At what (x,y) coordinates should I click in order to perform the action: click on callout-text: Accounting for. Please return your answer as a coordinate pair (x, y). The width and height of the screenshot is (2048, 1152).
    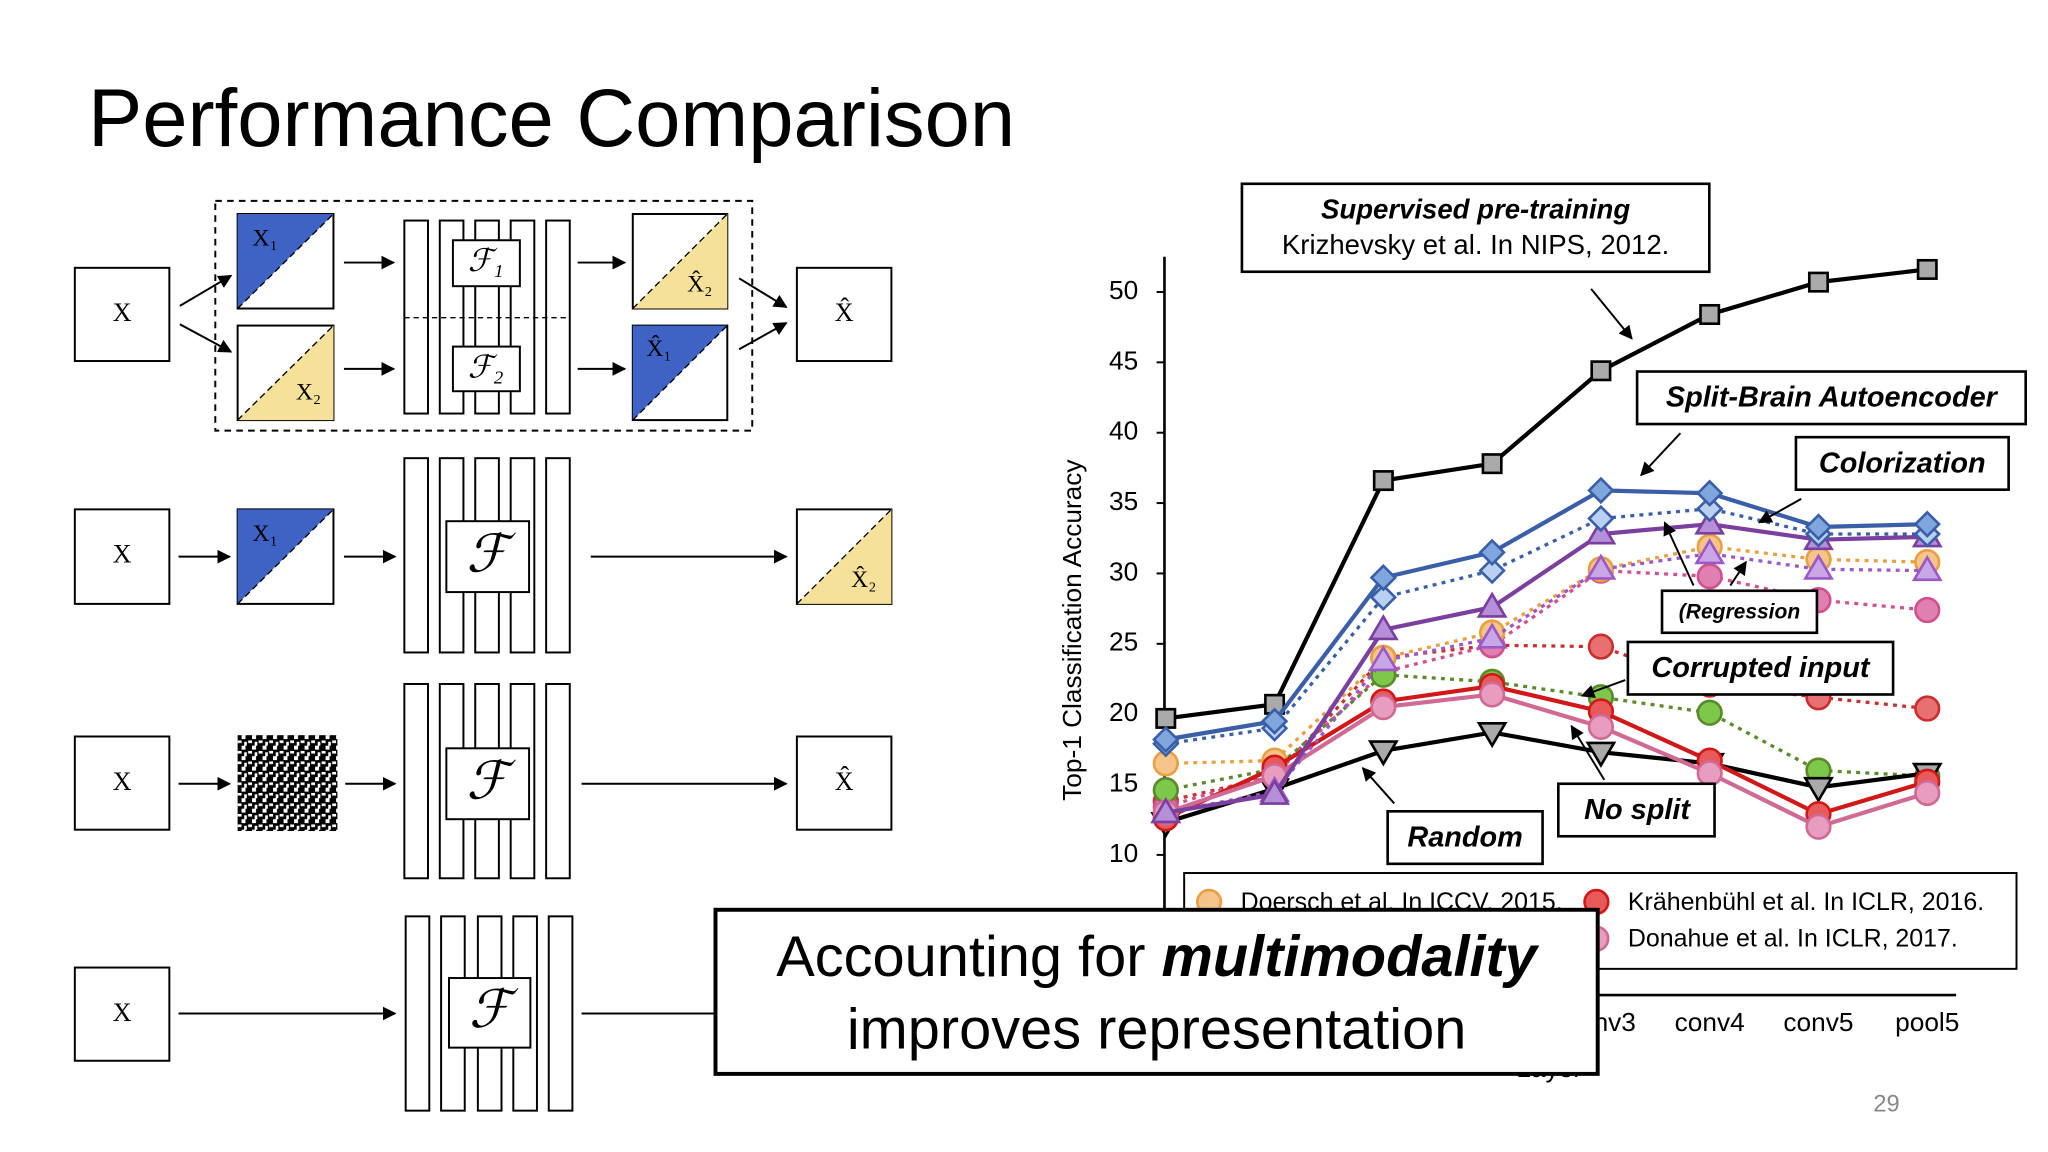
    Looking at the image, I should click on (968, 957).